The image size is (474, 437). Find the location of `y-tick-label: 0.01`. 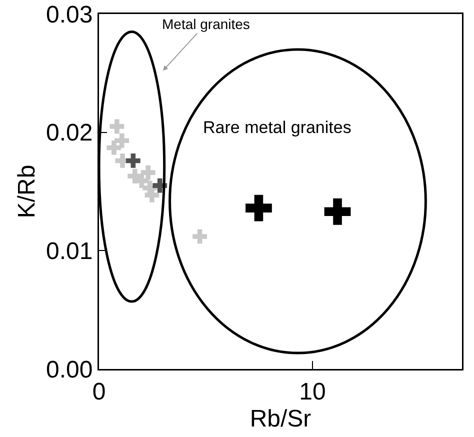

y-tick-label: 0.01 is located at coordinates (69, 252).